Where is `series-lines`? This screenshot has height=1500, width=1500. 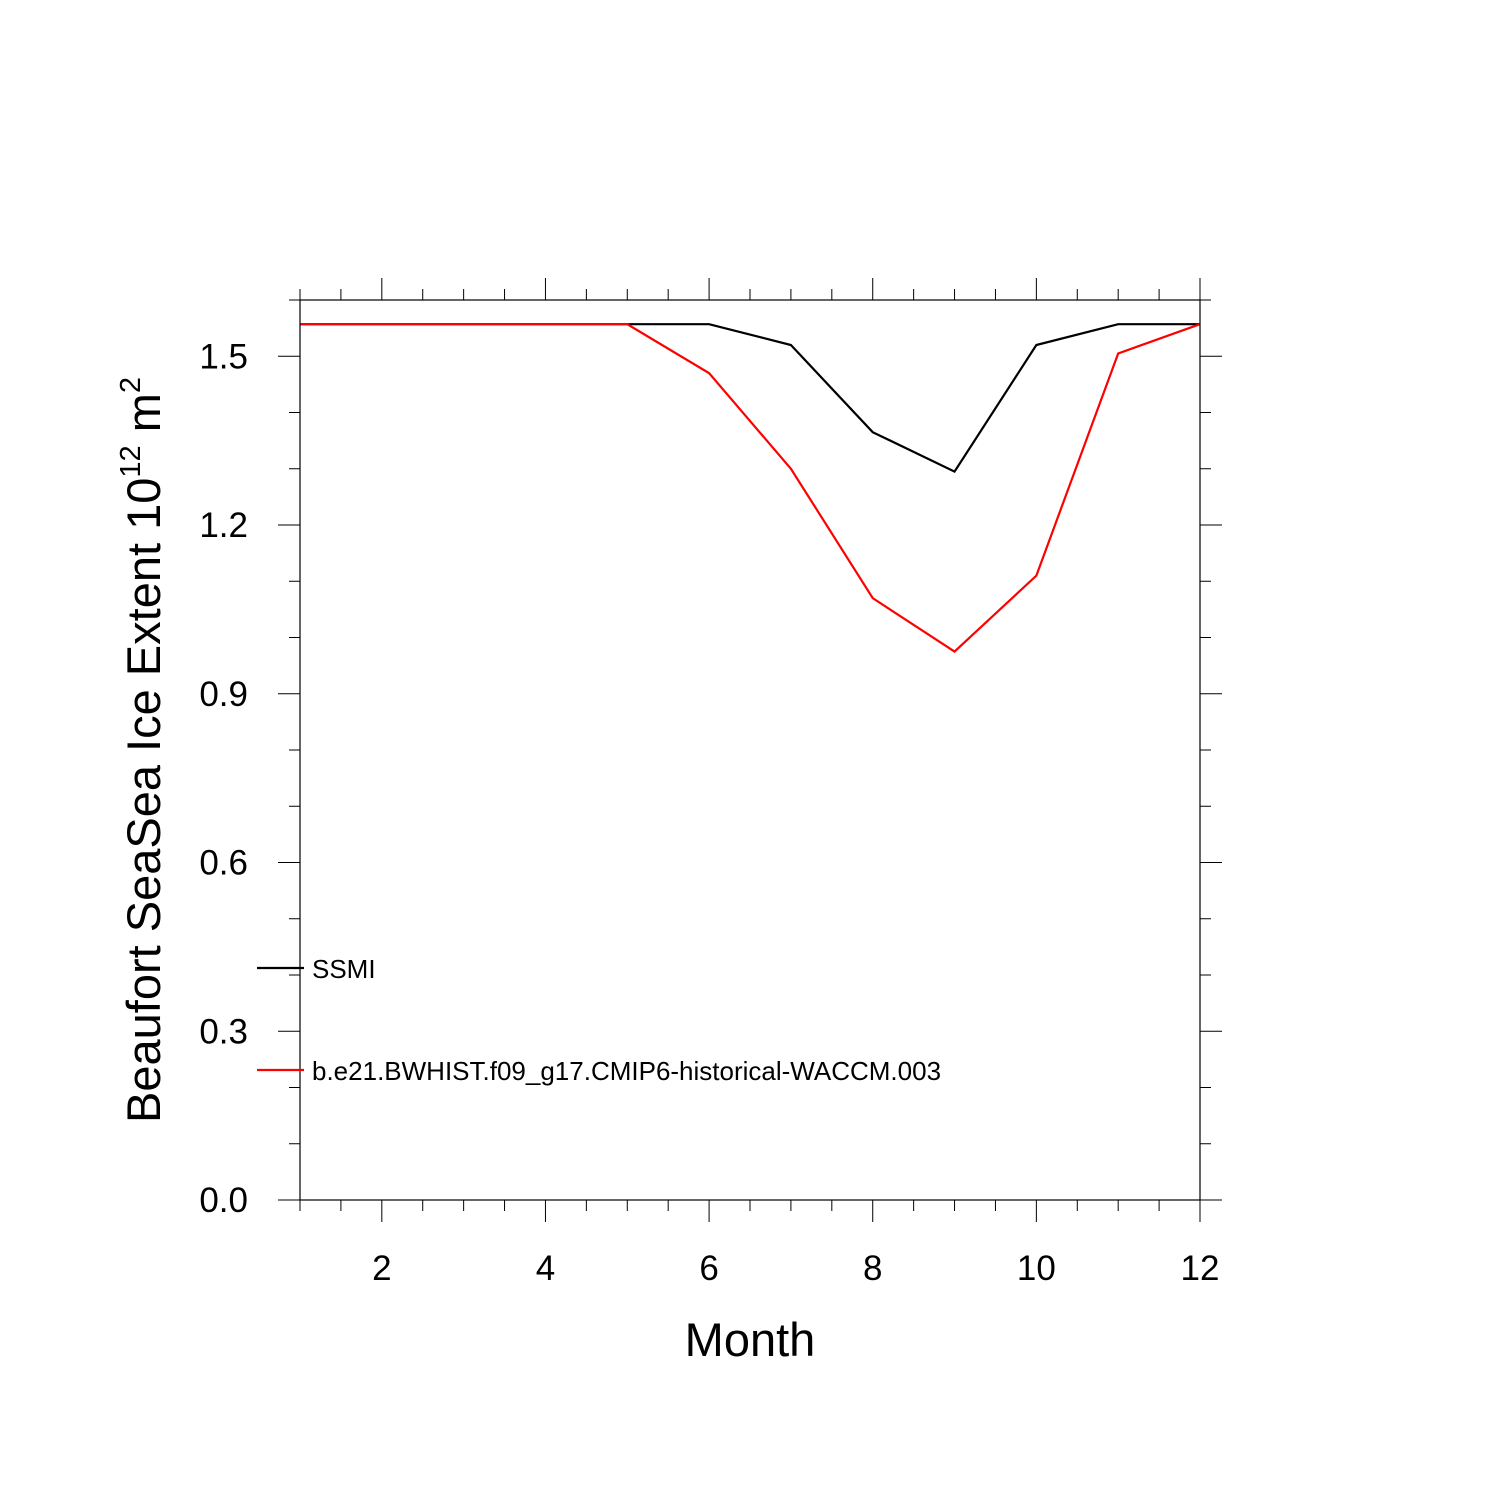 series-lines is located at coordinates (750, 488).